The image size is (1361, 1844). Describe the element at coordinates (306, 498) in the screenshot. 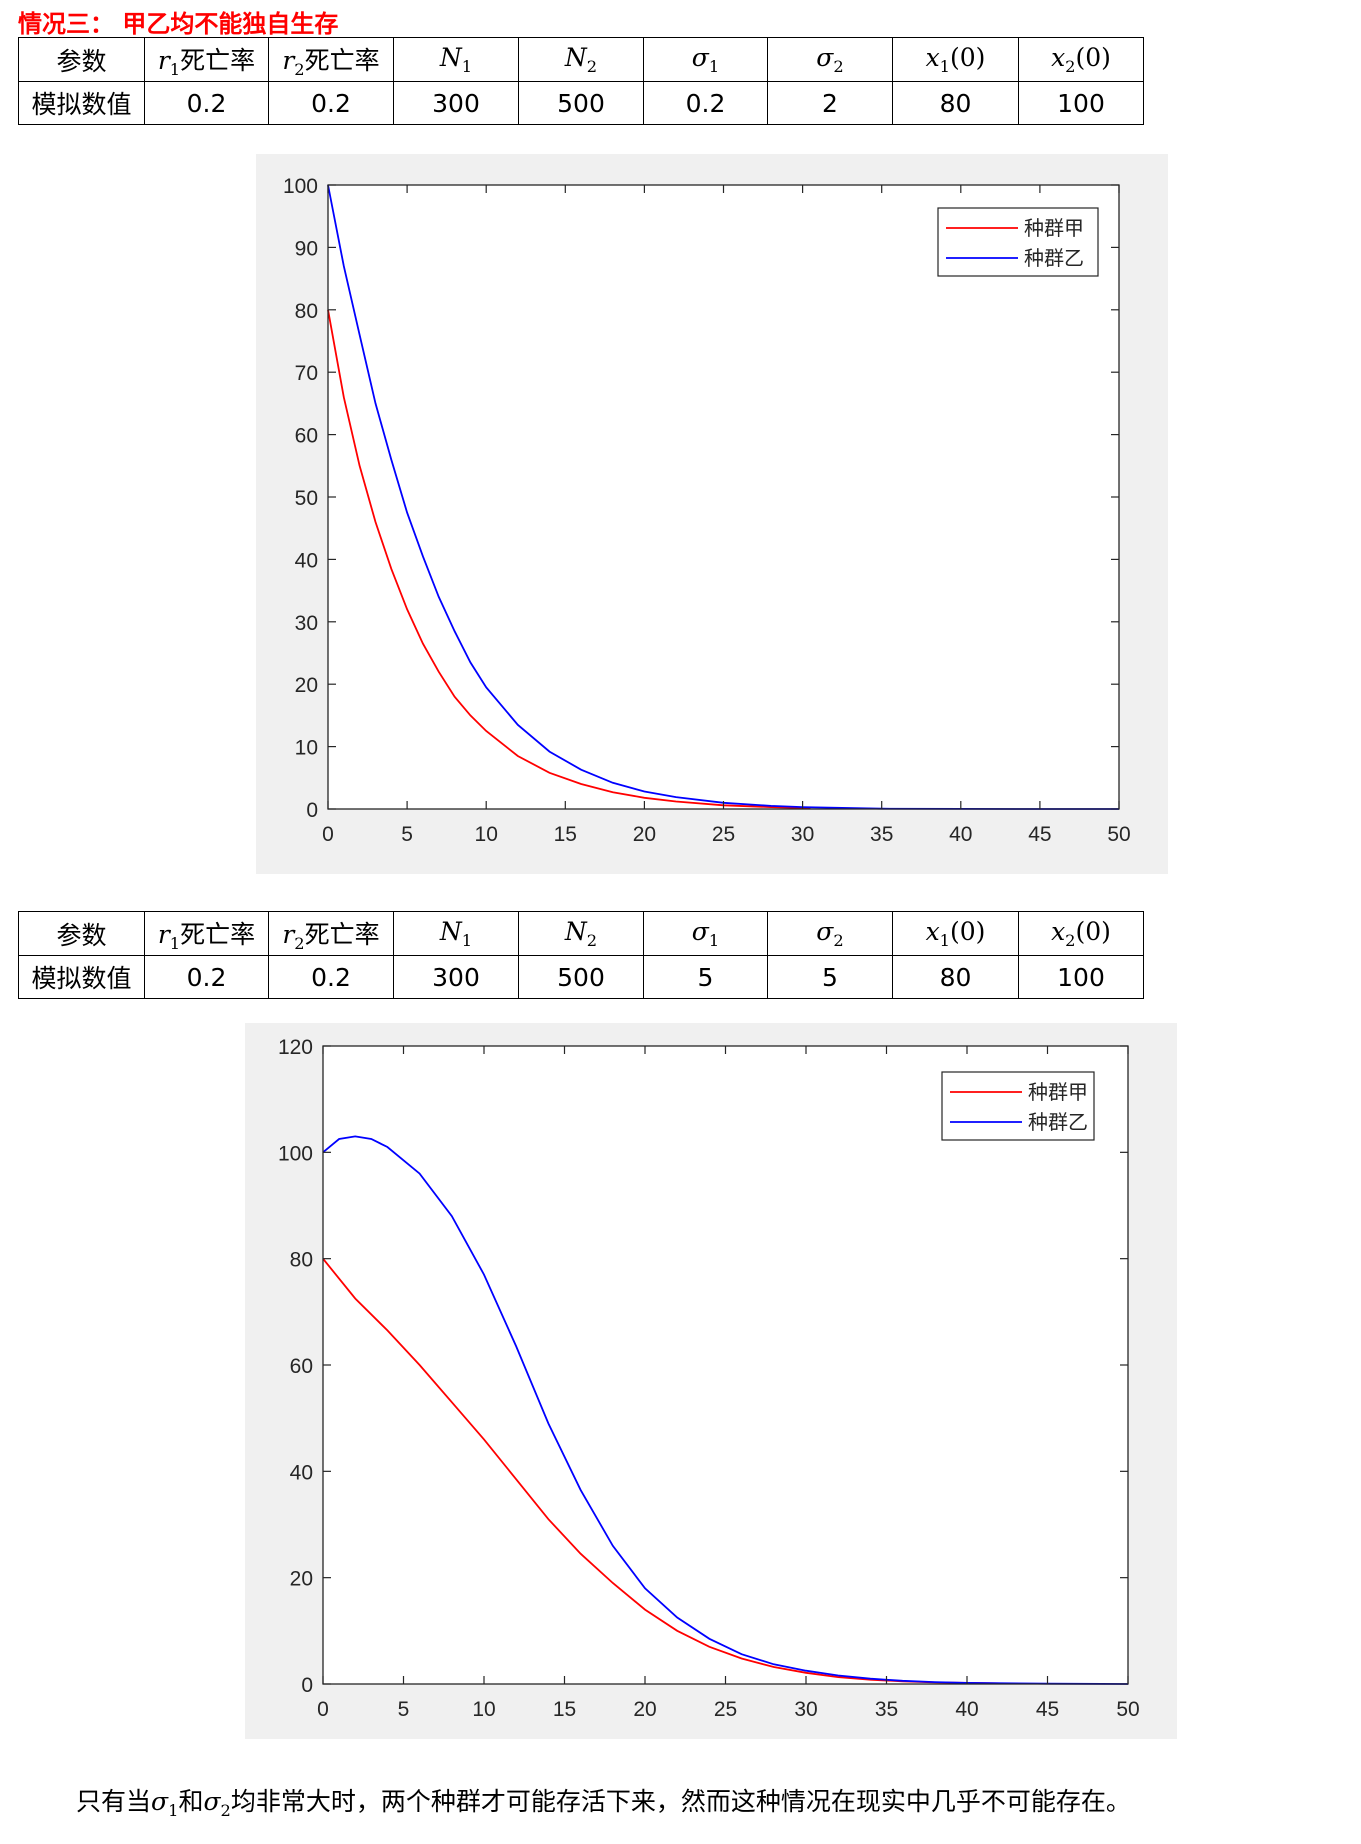

I see `y-tick-label: 50` at that location.